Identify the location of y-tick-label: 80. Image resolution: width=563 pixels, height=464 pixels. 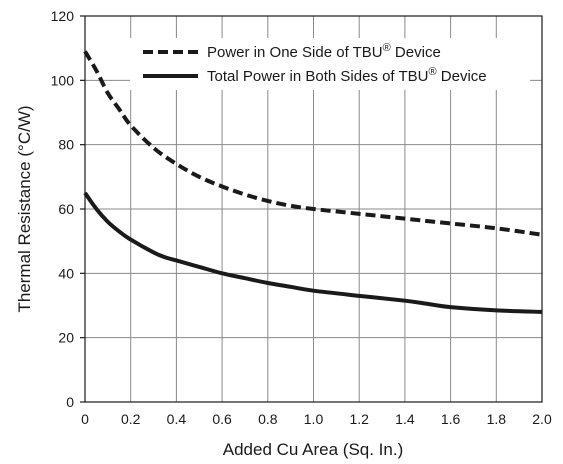
(66, 145).